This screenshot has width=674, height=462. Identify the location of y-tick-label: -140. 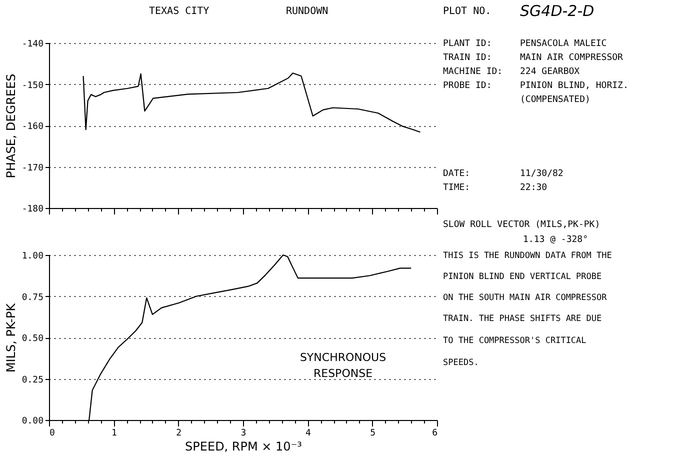
(33, 45).